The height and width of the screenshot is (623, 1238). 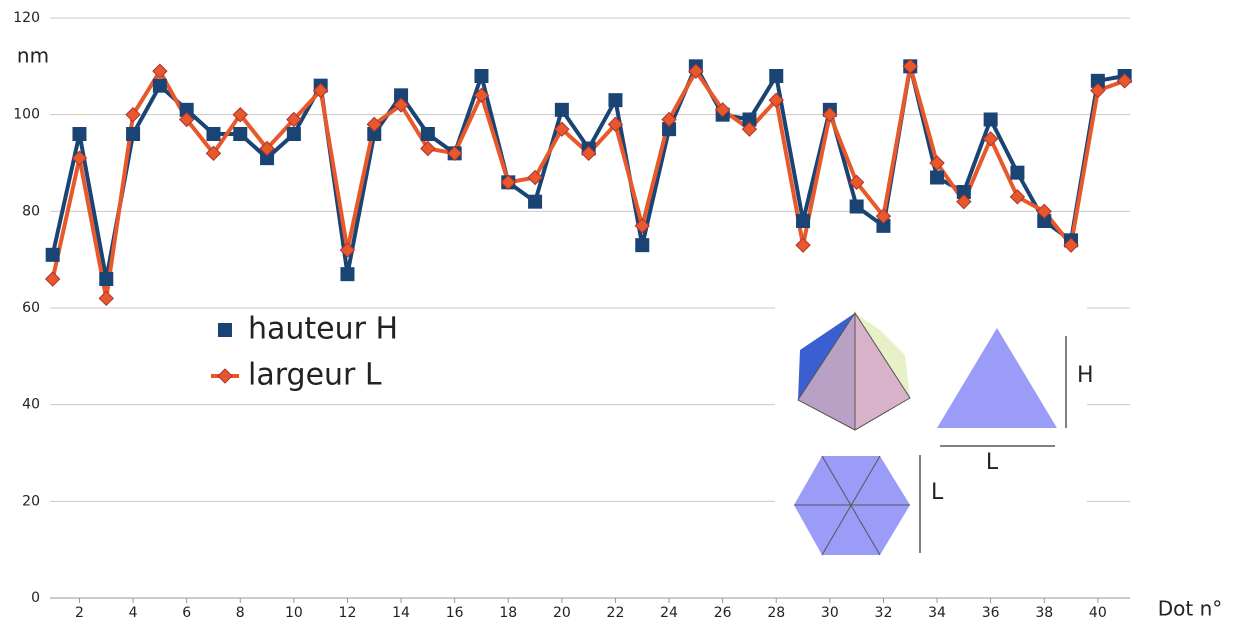 What do you see at coordinates (937, 613) in the screenshot?
I see `x-tick-label: 34` at bounding box center [937, 613].